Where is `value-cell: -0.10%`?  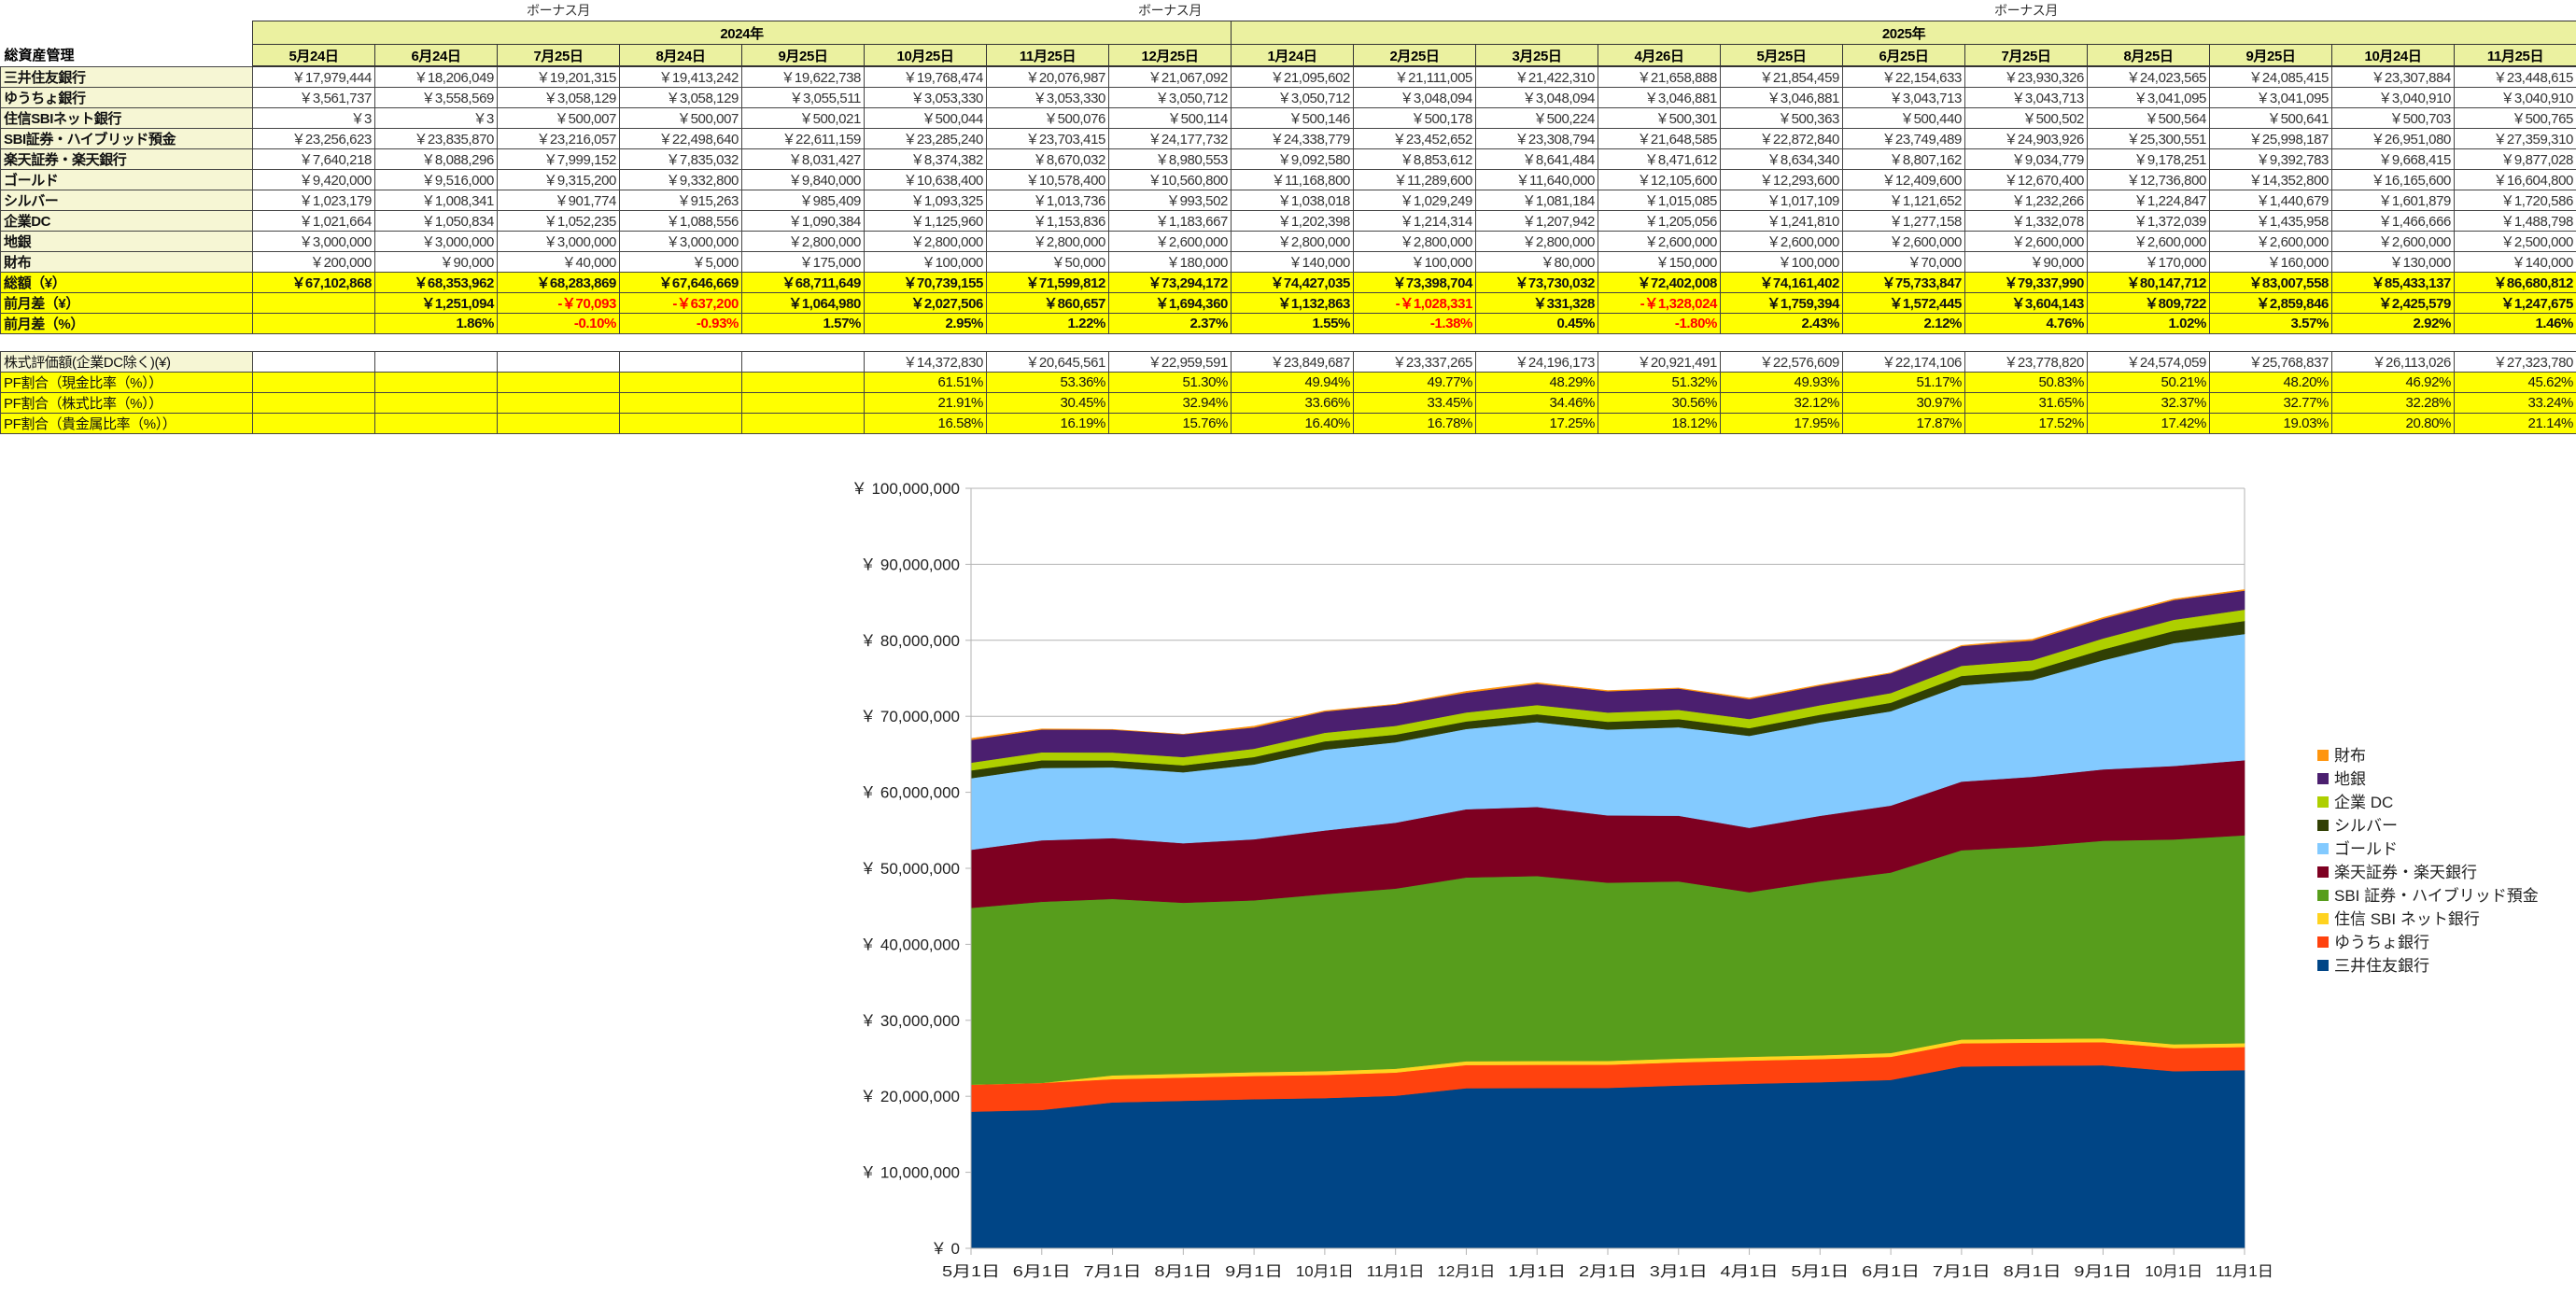
value-cell: -0.10% is located at coordinates (559, 323).